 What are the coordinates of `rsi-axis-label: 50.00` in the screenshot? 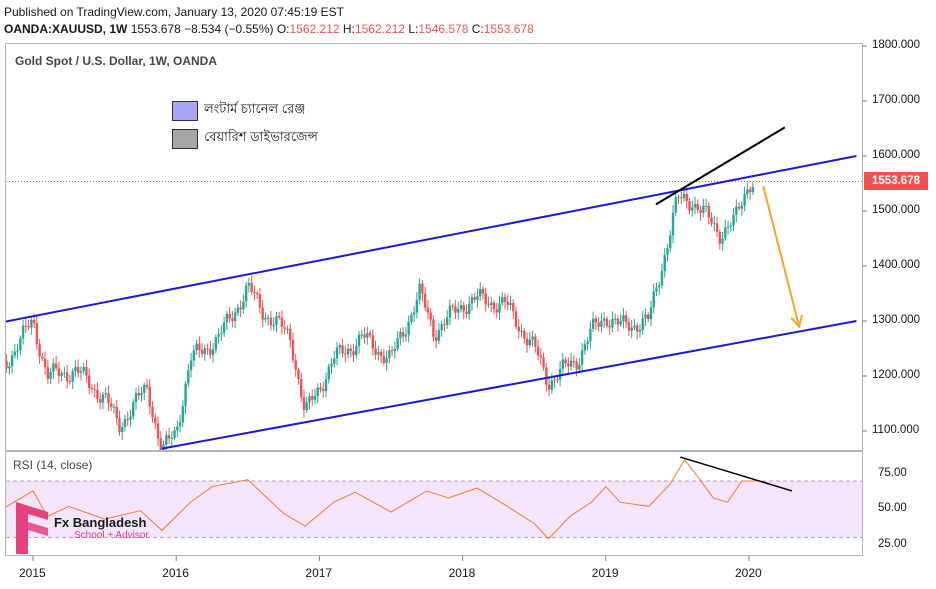 It's located at (892, 508).